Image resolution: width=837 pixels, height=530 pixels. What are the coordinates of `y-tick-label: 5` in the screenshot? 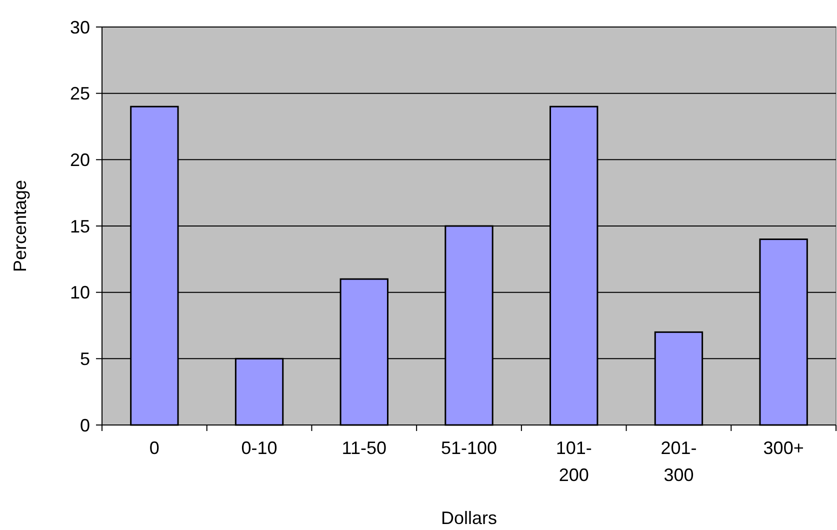 It's located at (85, 358).